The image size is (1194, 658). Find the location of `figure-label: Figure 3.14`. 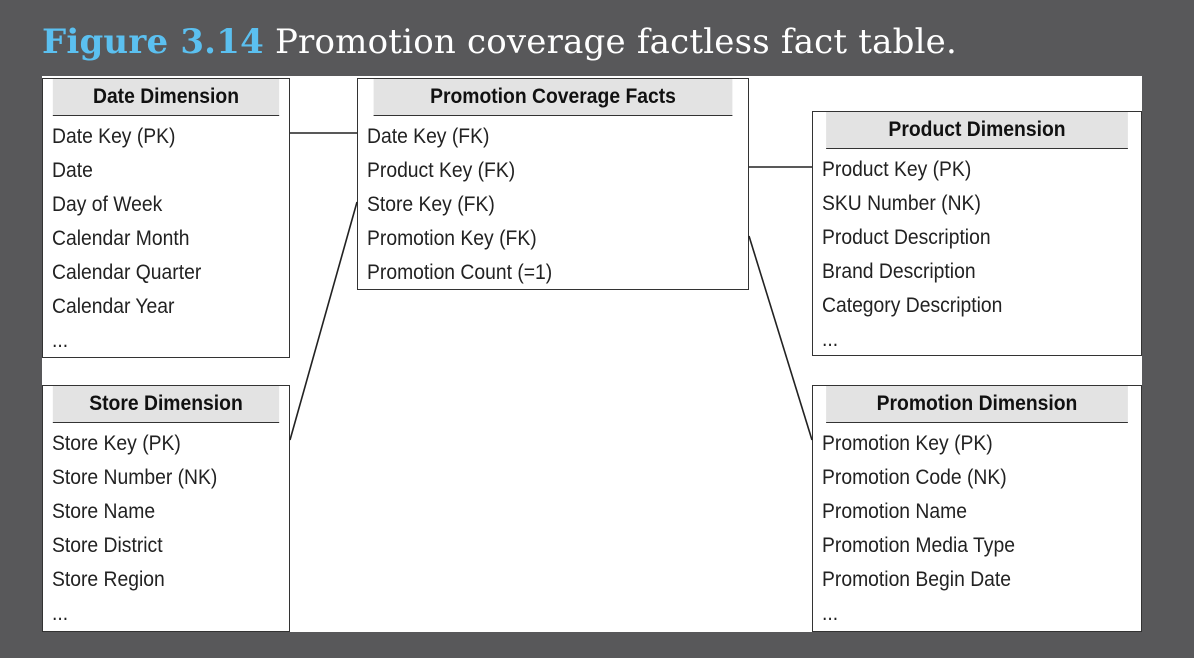

figure-label: Figure 3.14 is located at coordinates (153, 42).